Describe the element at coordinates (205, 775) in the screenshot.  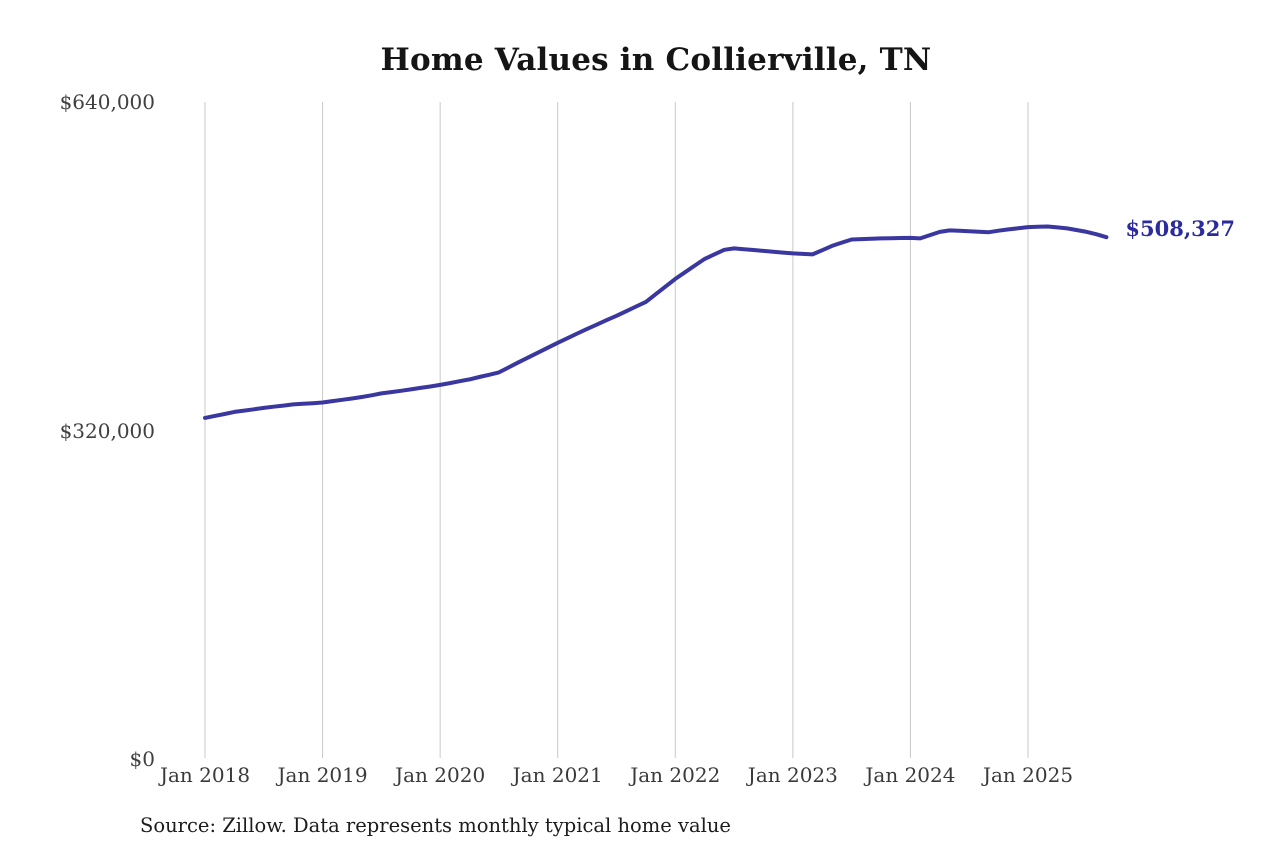
I see `x-tick-label: Jan 2018` at that location.